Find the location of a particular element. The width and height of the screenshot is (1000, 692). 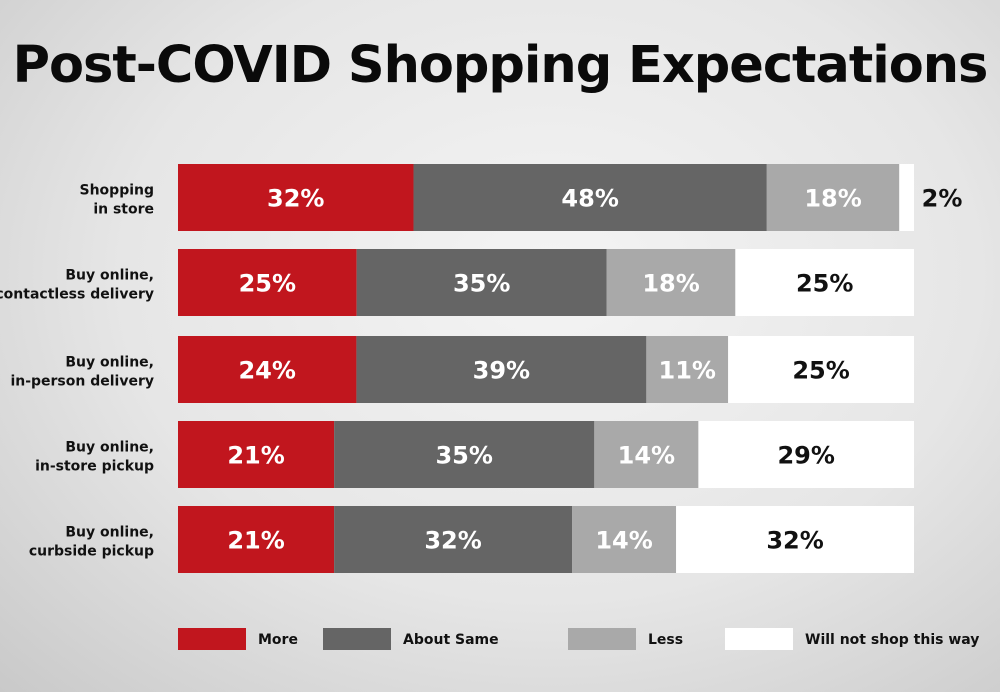

data-label: 39% is located at coordinates (501, 371).